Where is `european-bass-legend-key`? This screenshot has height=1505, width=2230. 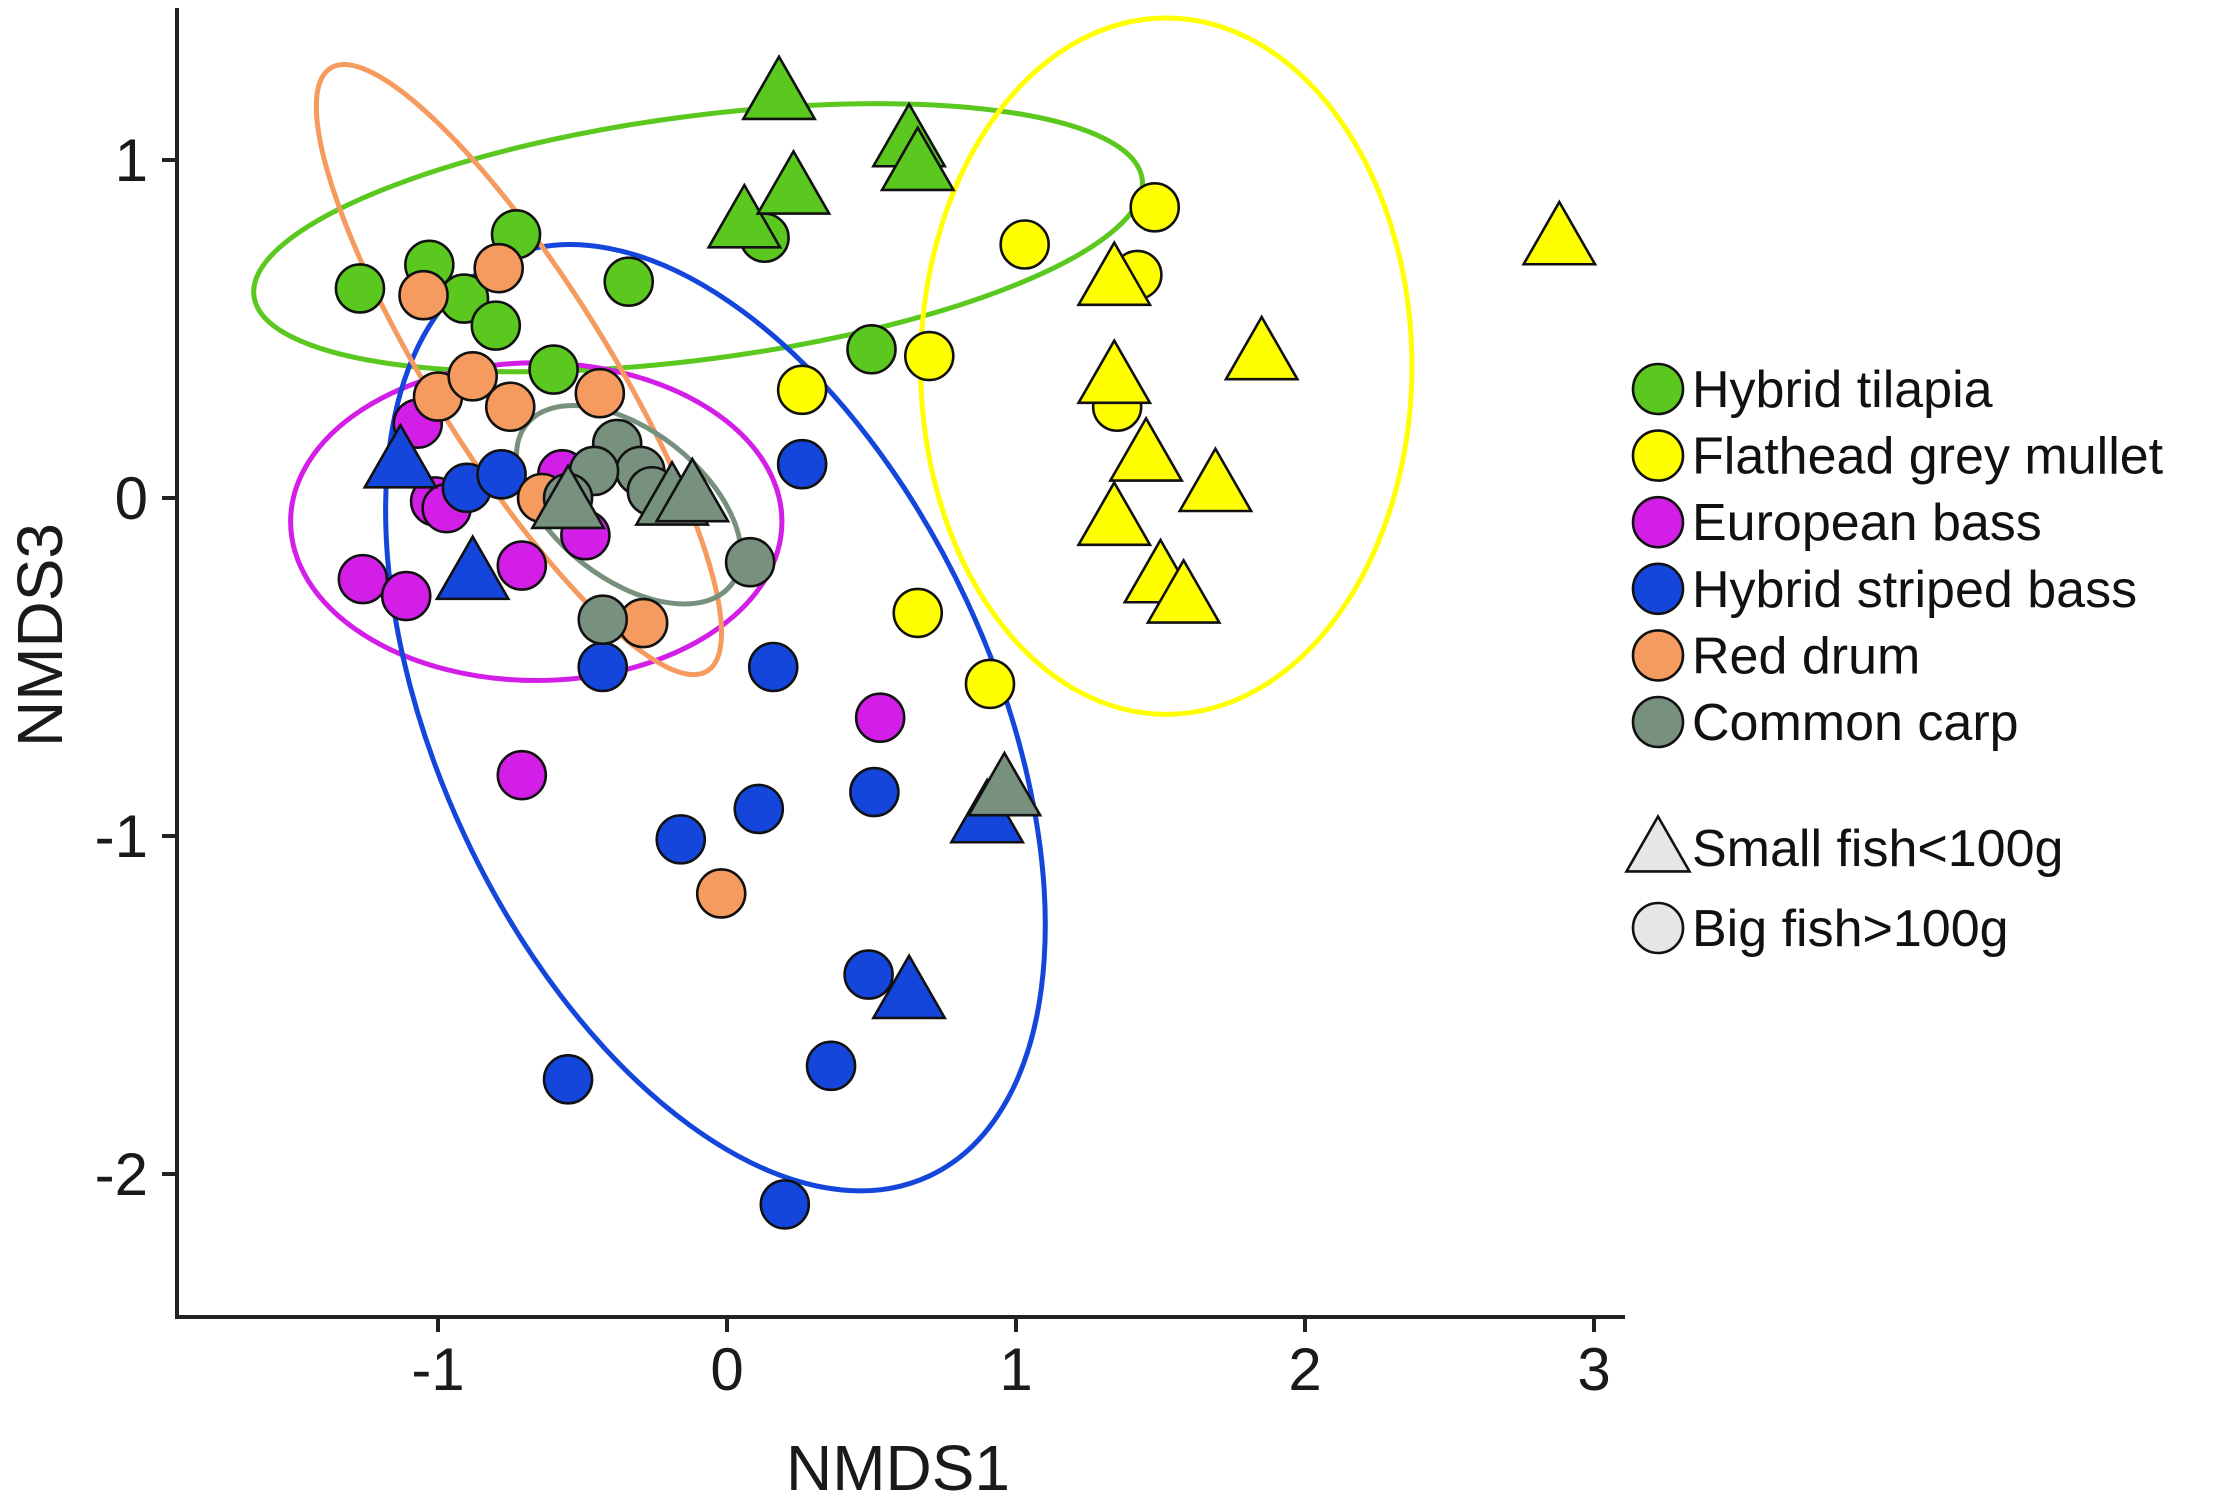
european-bass-legend-key is located at coordinates (1658, 522).